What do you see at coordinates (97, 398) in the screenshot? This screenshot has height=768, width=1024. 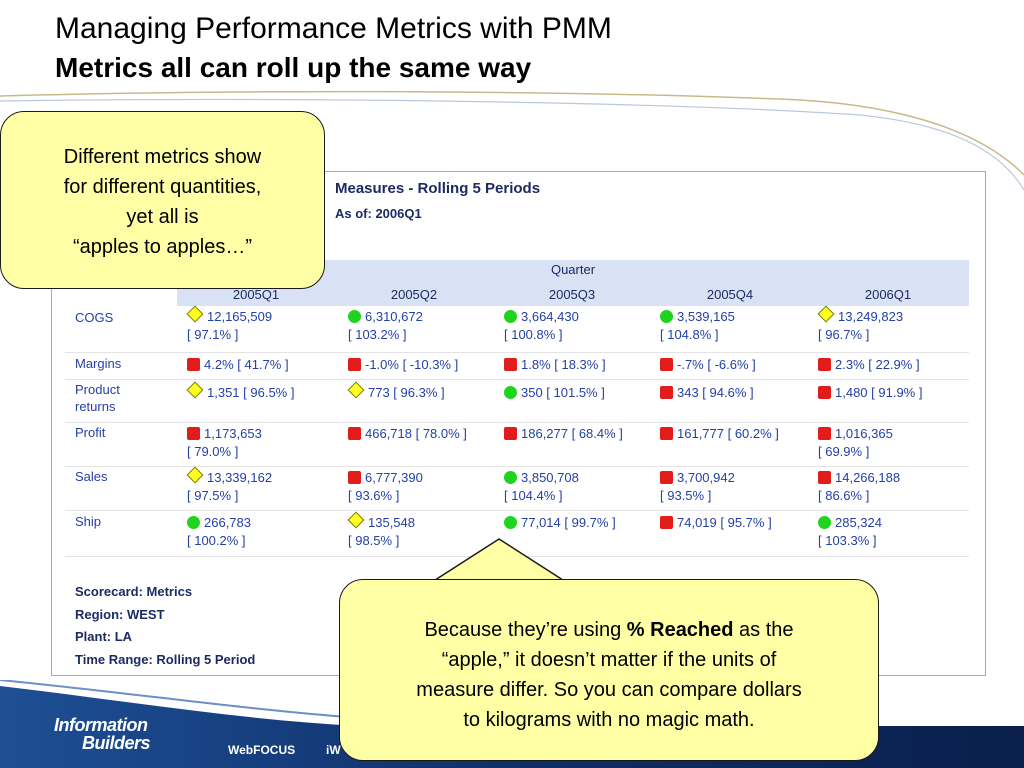 I see `row-label-product-returns: Product returns` at bounding box center [97, 398].